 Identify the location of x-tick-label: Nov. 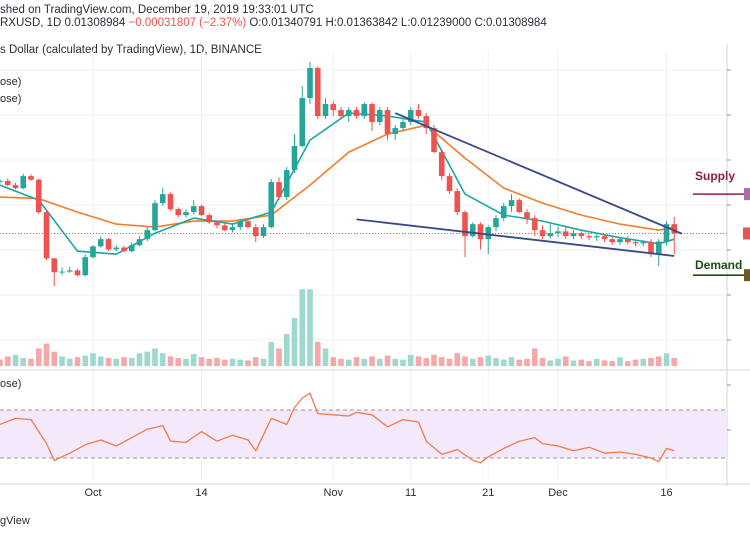
(333, 493).